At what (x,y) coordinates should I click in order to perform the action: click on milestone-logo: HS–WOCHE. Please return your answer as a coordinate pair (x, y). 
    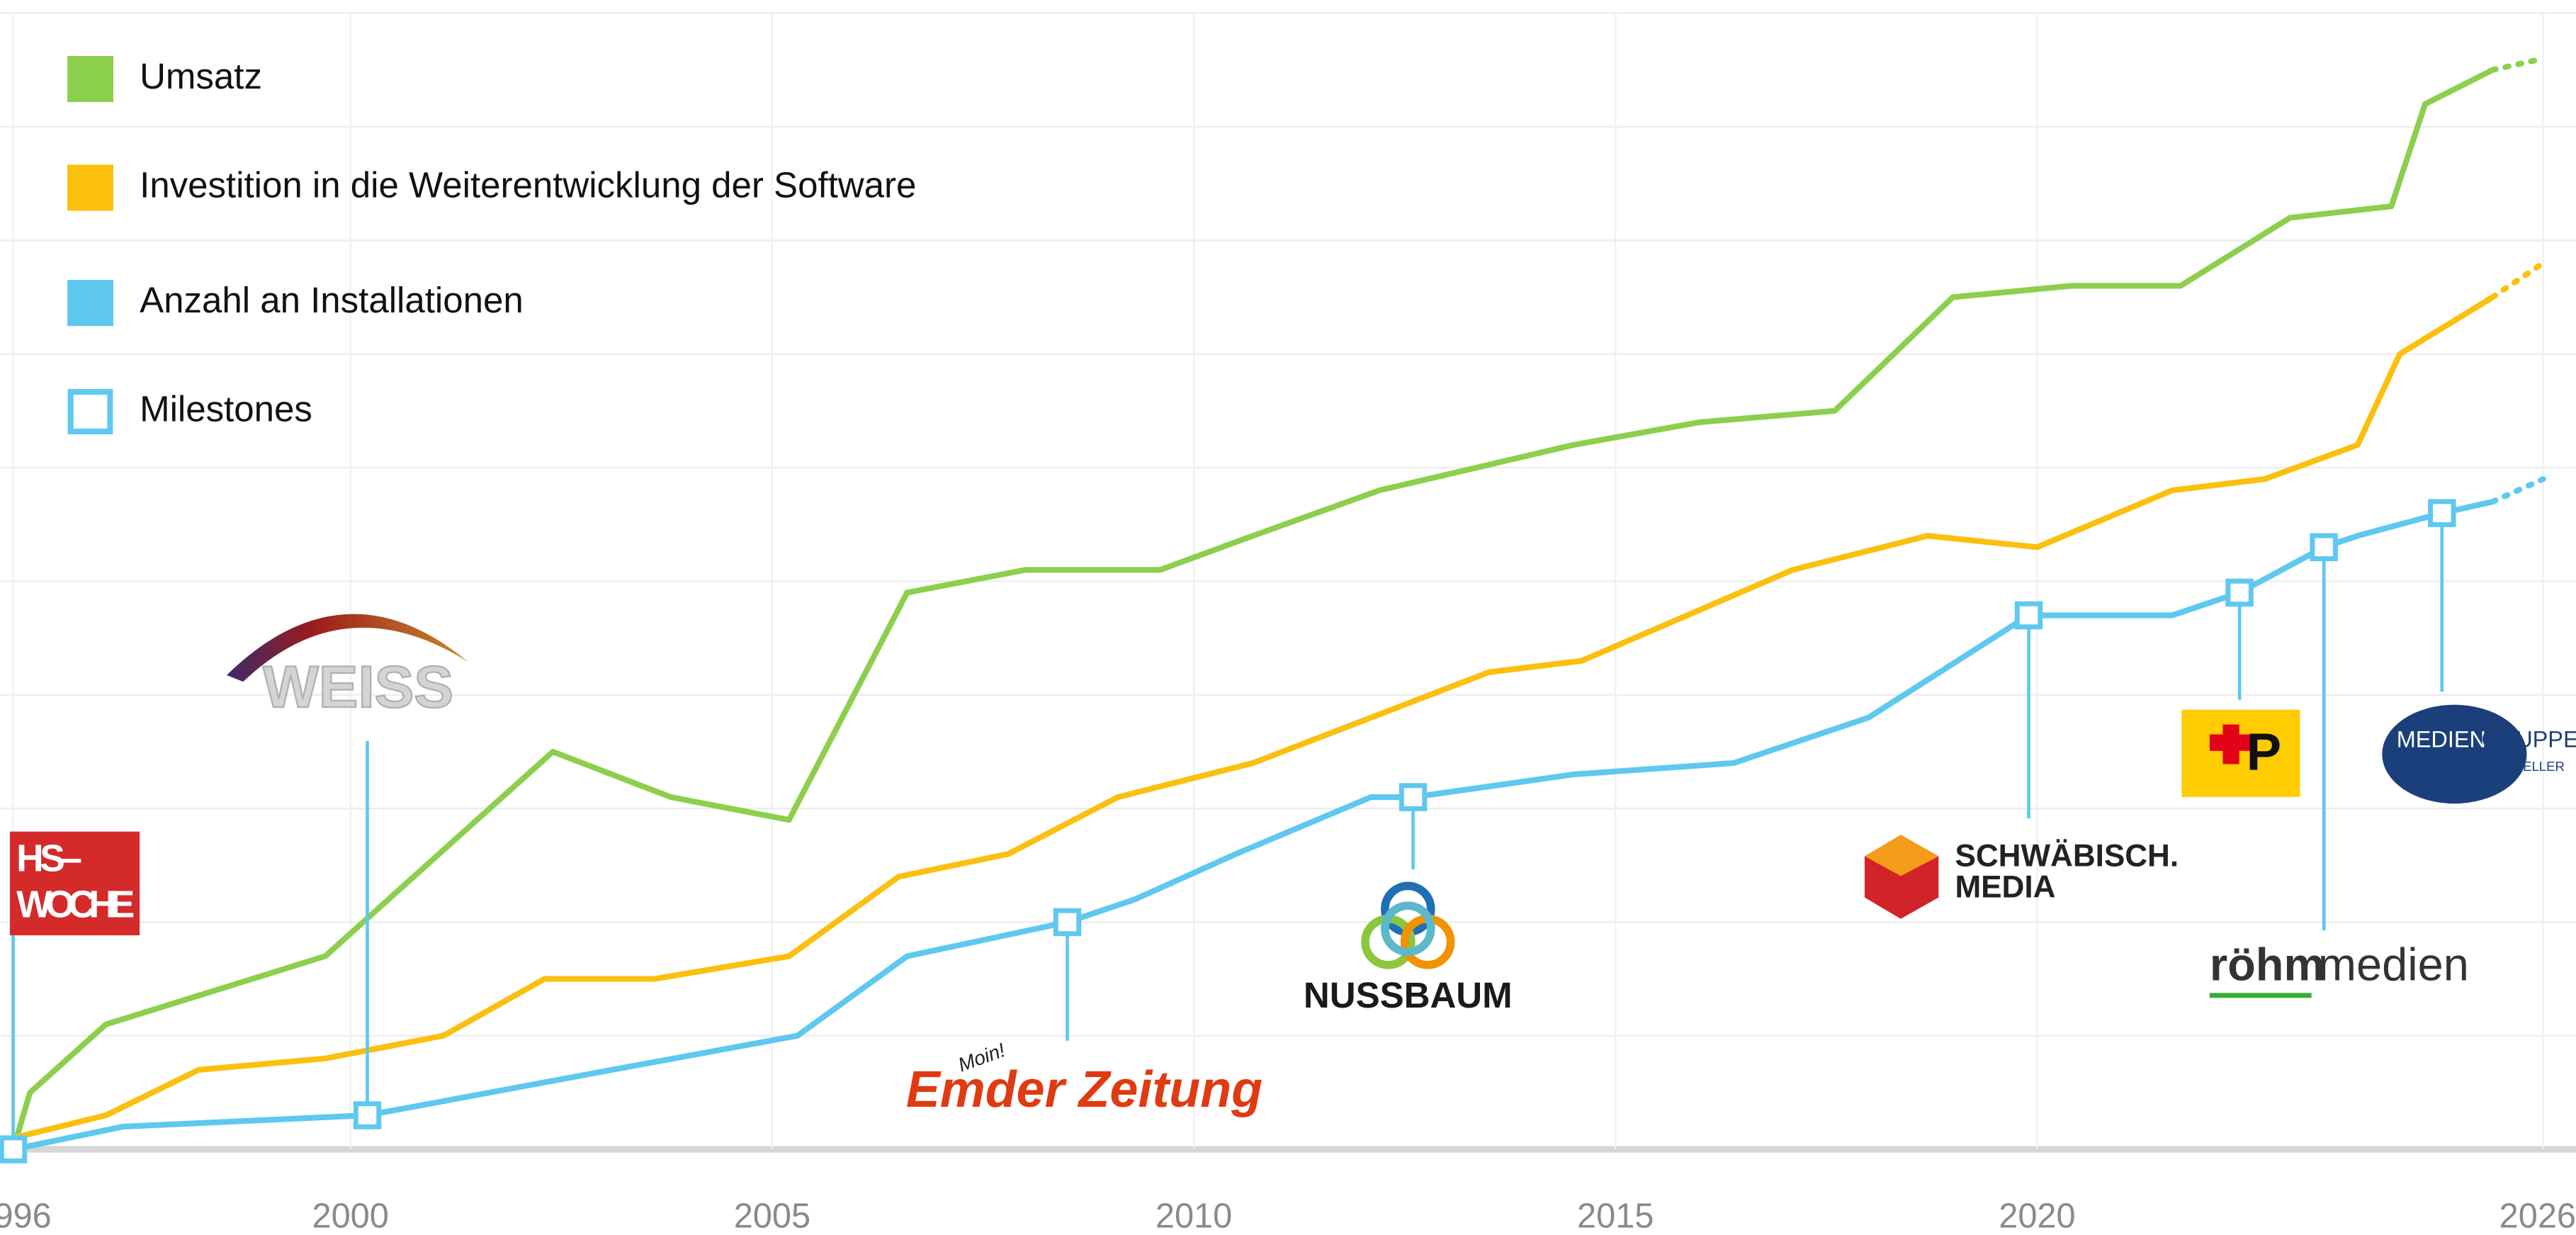
    Looking at the image, I should click on (74, 883).